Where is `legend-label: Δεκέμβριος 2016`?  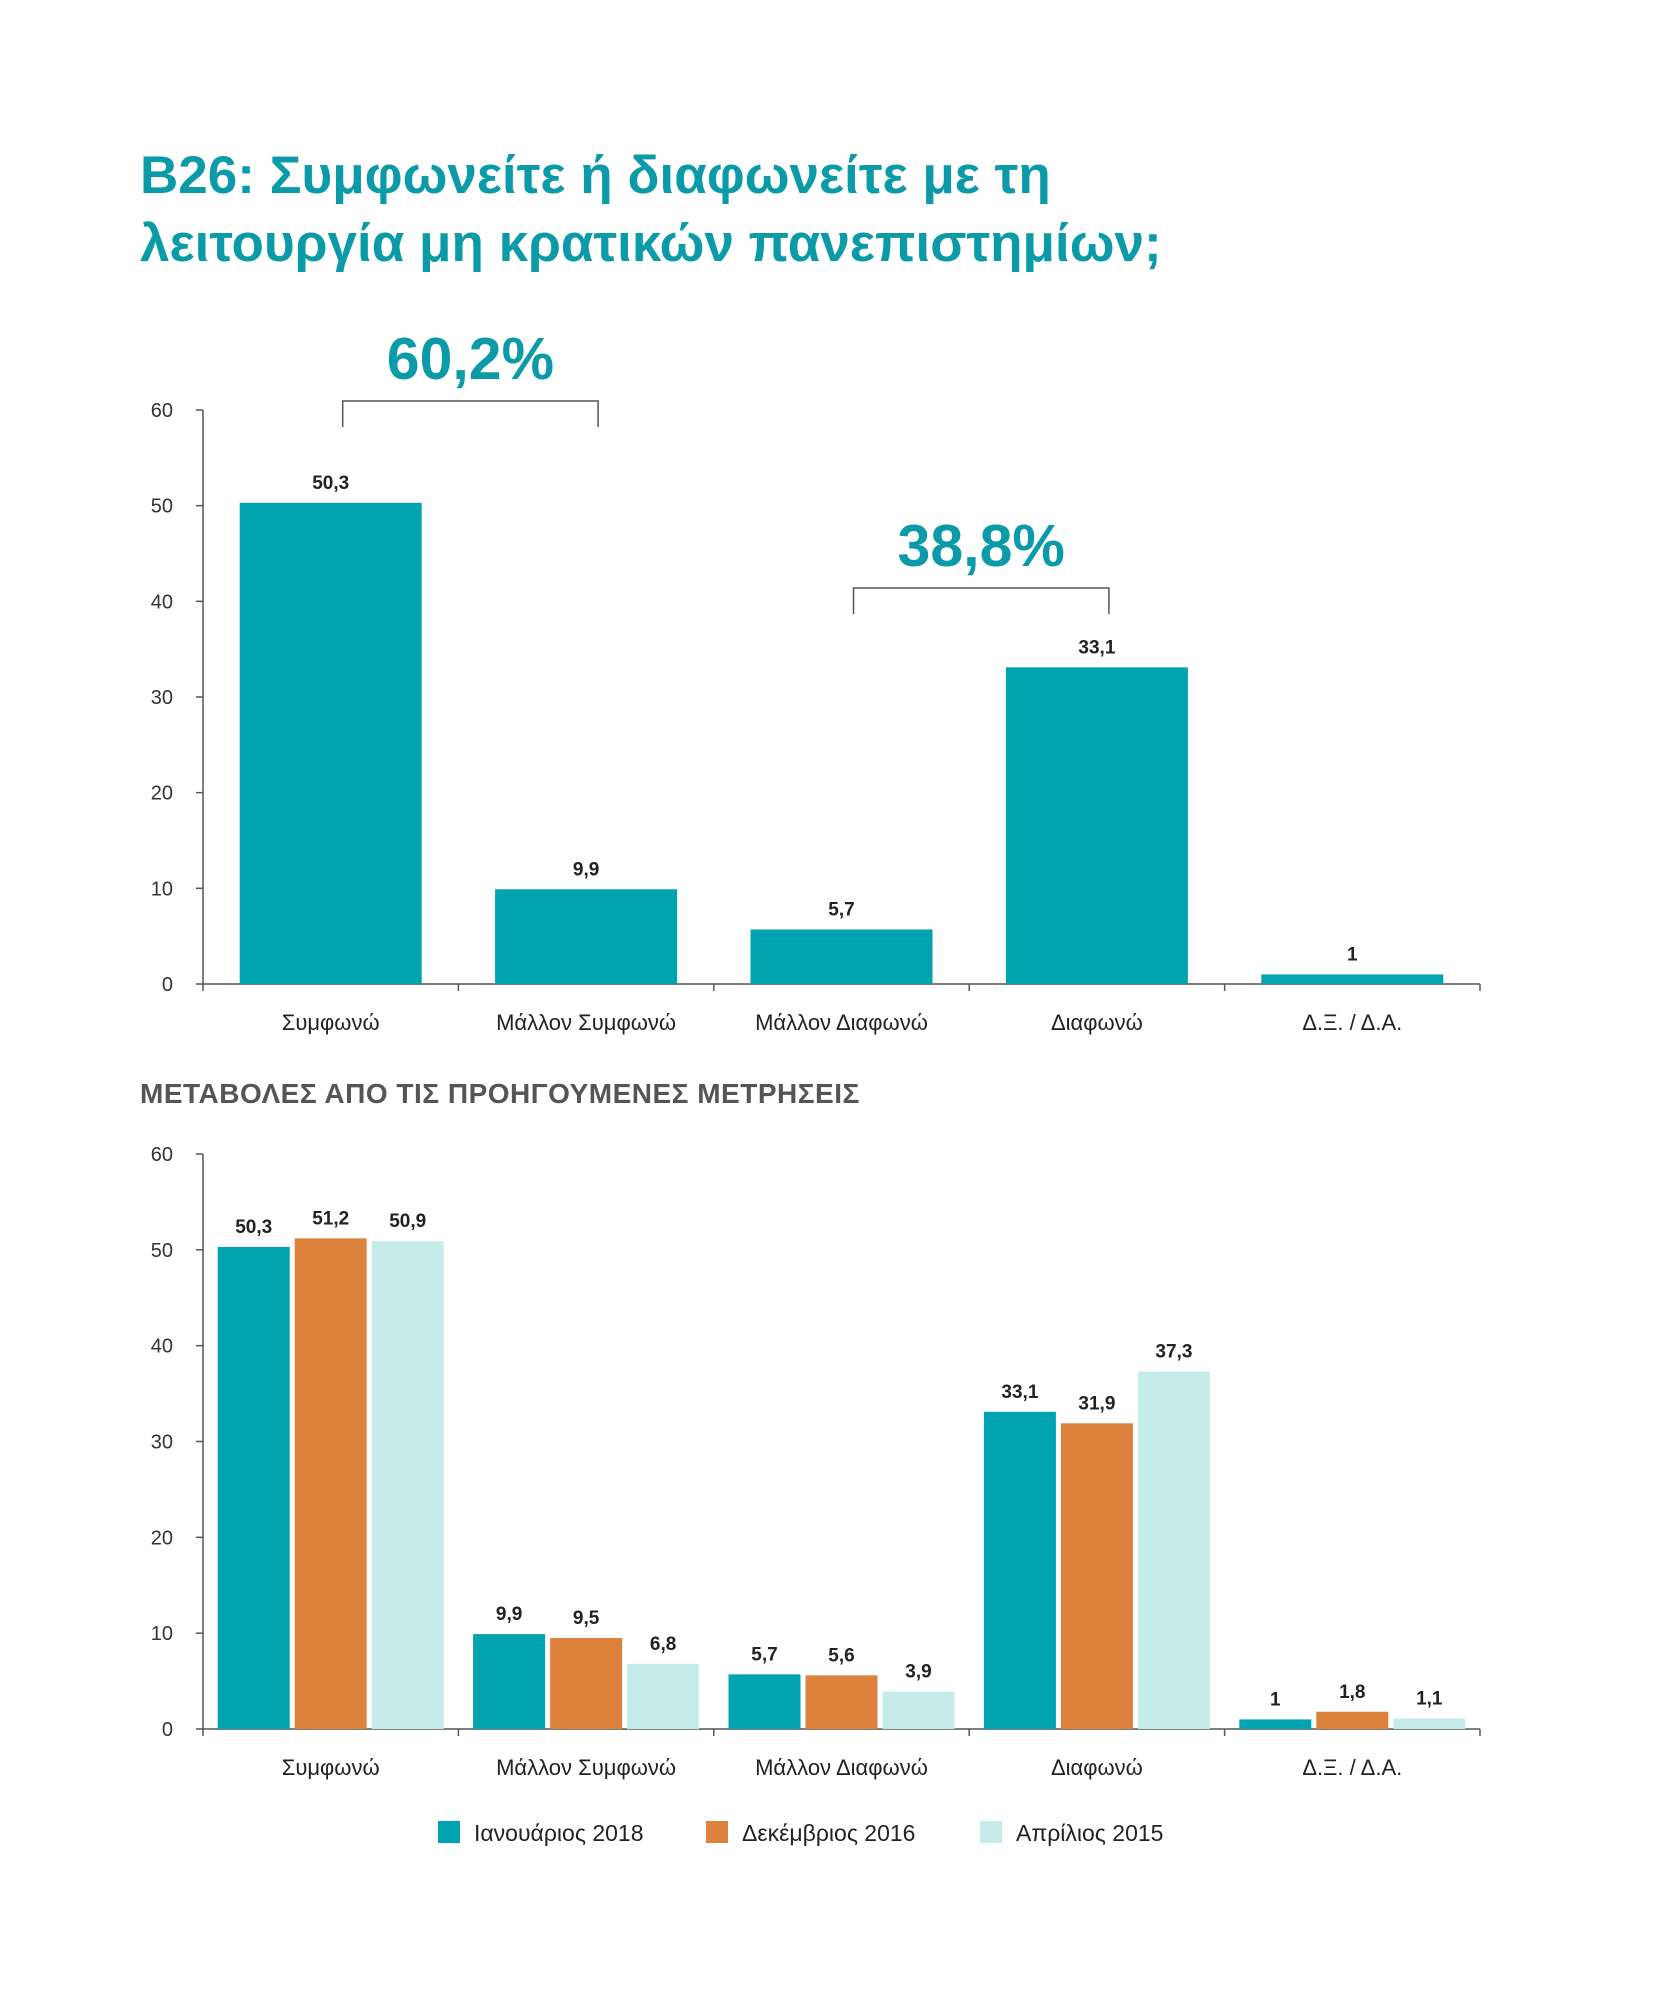 legend-label: Δεκέμβριος 2016 is located at coordinates (828, 1833).